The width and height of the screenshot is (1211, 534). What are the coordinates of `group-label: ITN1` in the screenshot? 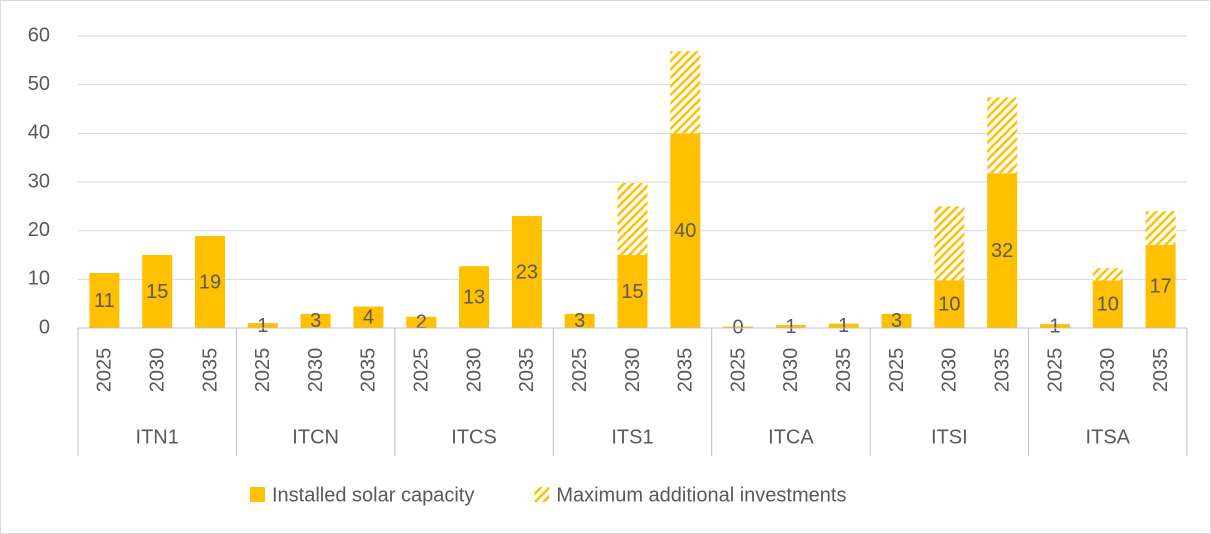 It's located at (157, 437).